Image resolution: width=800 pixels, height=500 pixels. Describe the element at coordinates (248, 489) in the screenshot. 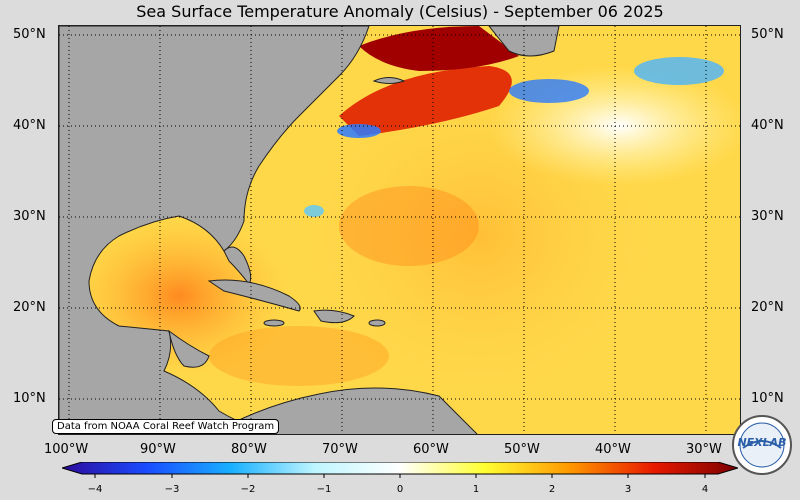

I see `colorbar-tick-label: −2` at that location.